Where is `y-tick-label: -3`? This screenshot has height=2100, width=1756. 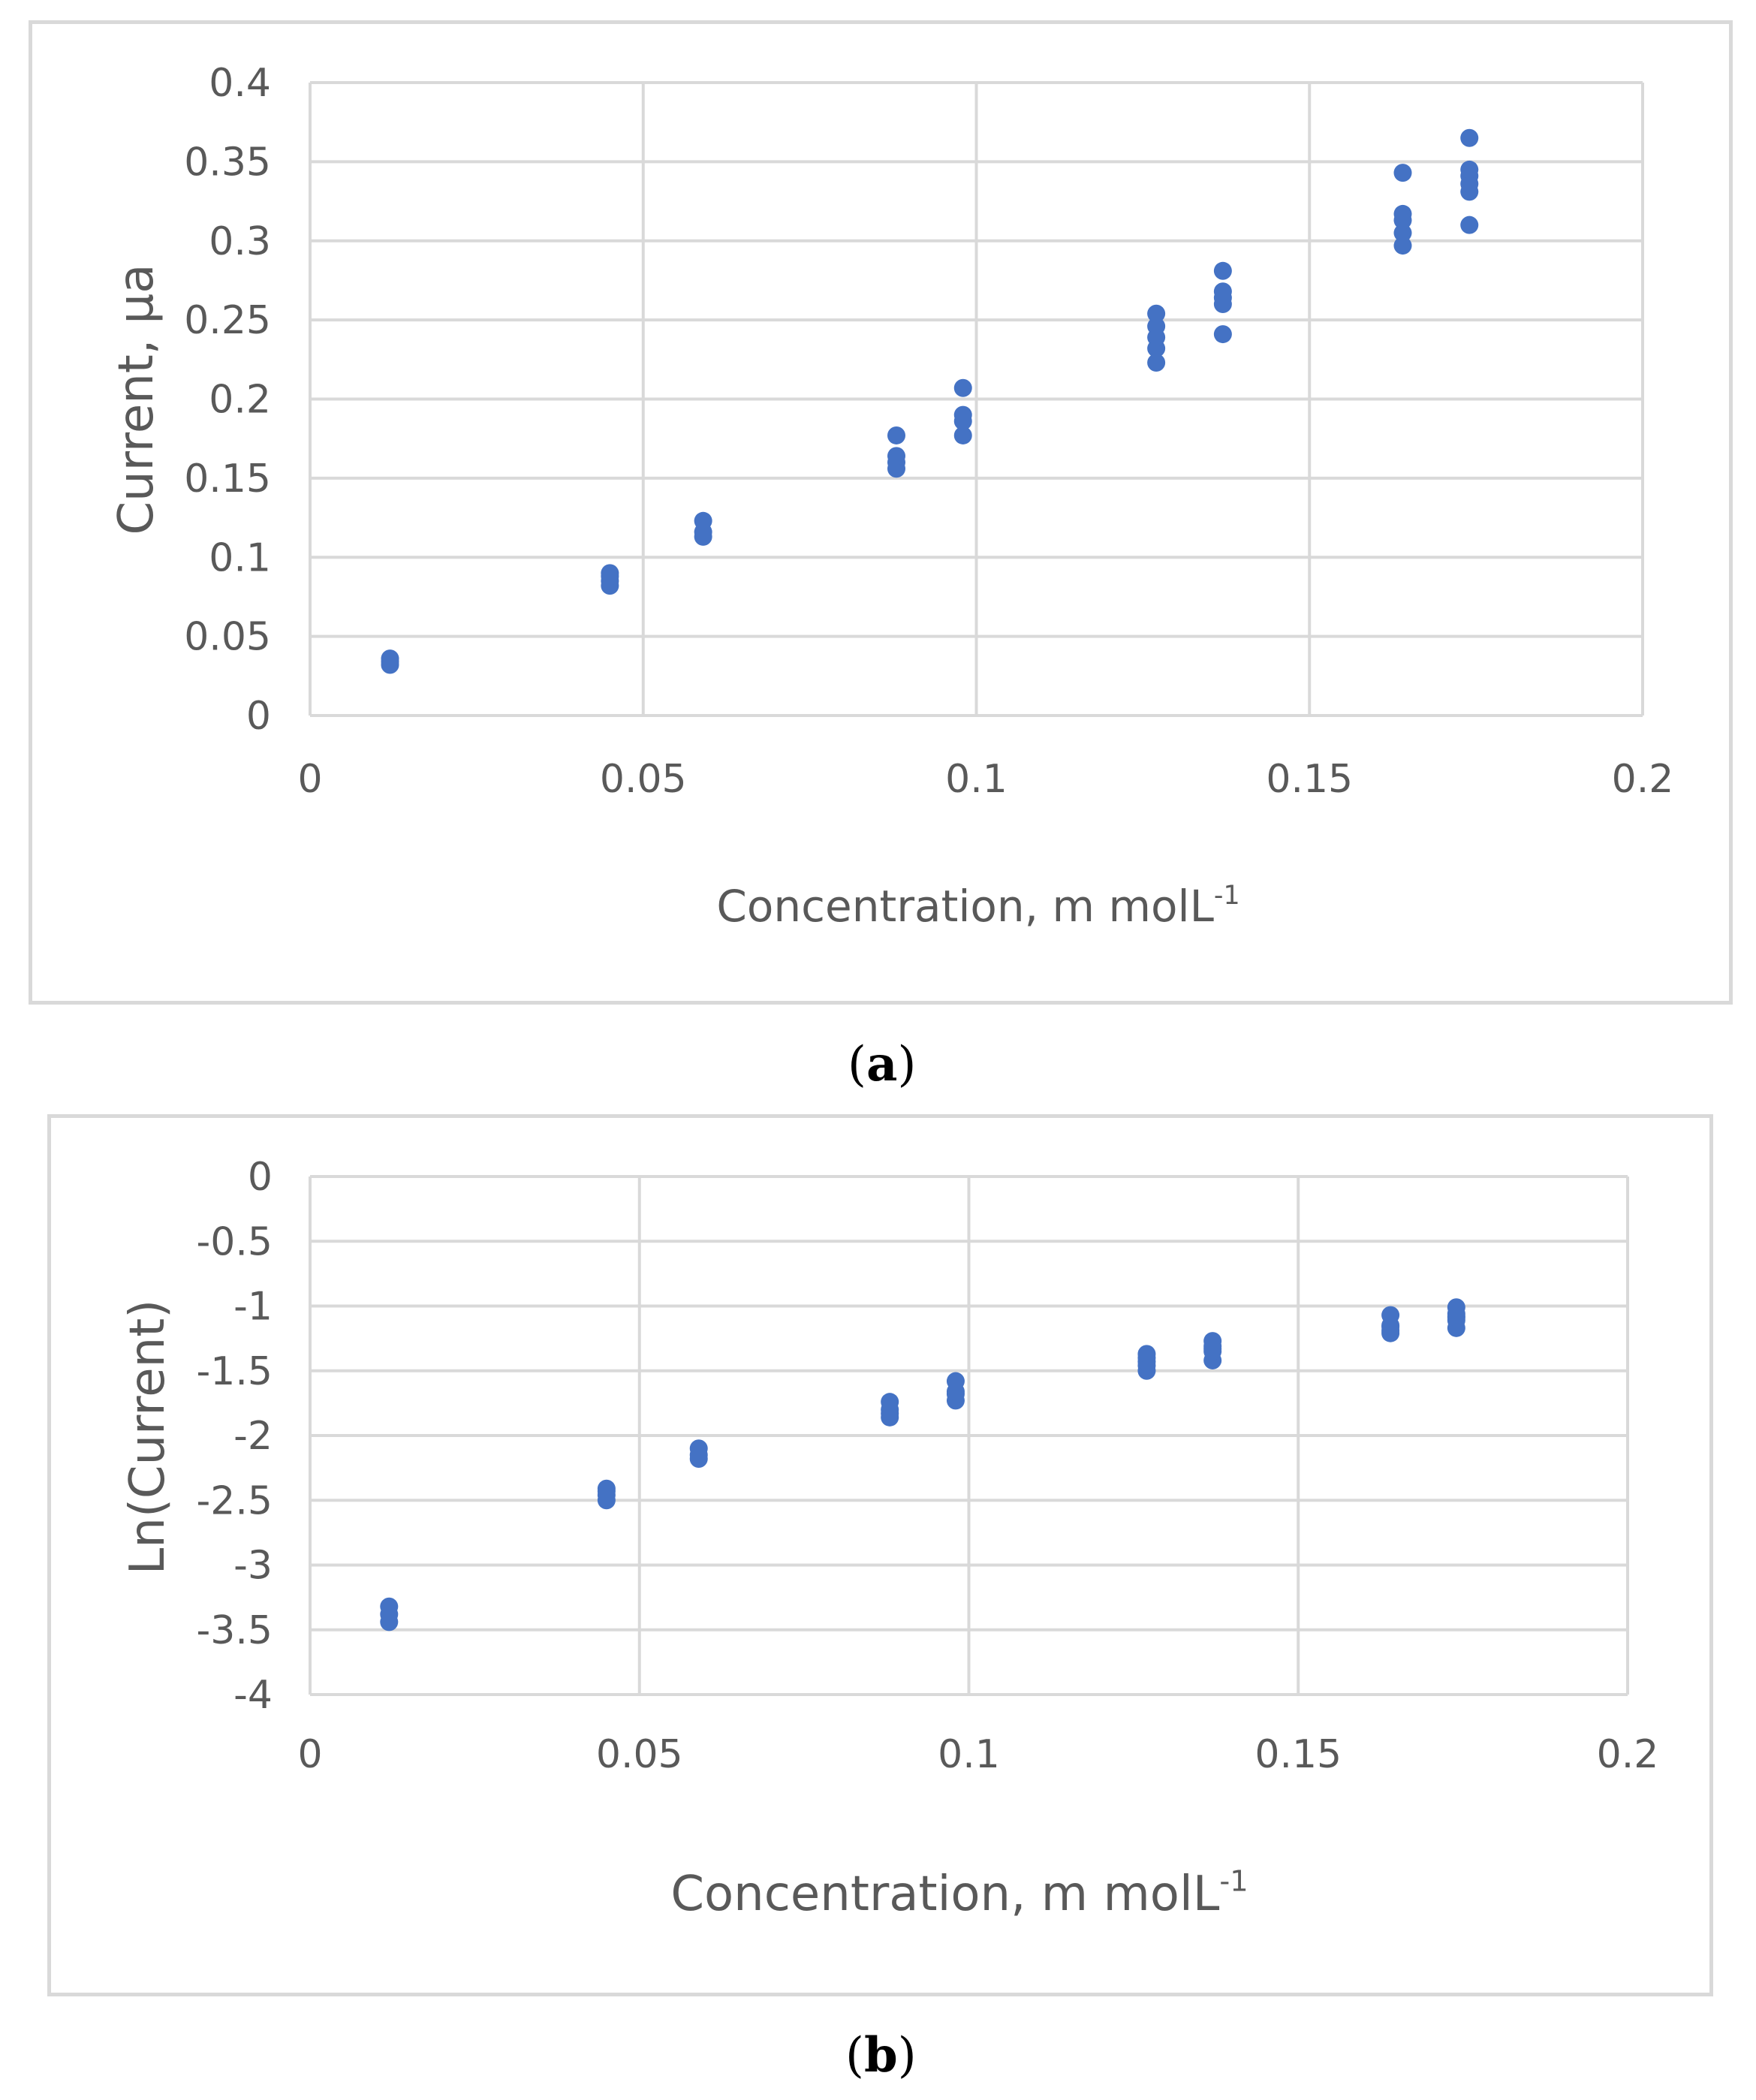 y-tick-label: -3 is located at coordinates (253, 1566).